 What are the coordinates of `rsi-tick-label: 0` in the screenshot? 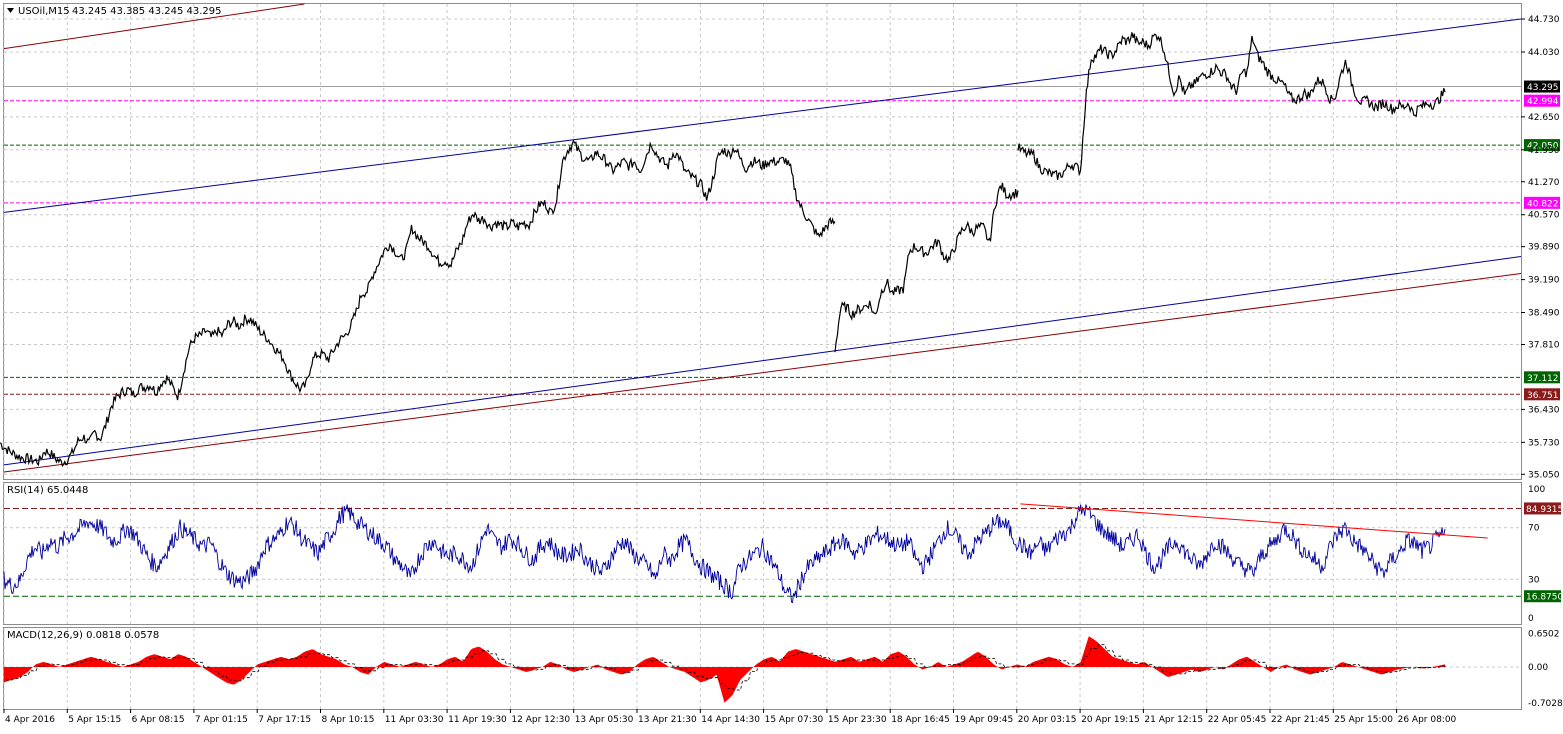 It's located at (1531, 619).